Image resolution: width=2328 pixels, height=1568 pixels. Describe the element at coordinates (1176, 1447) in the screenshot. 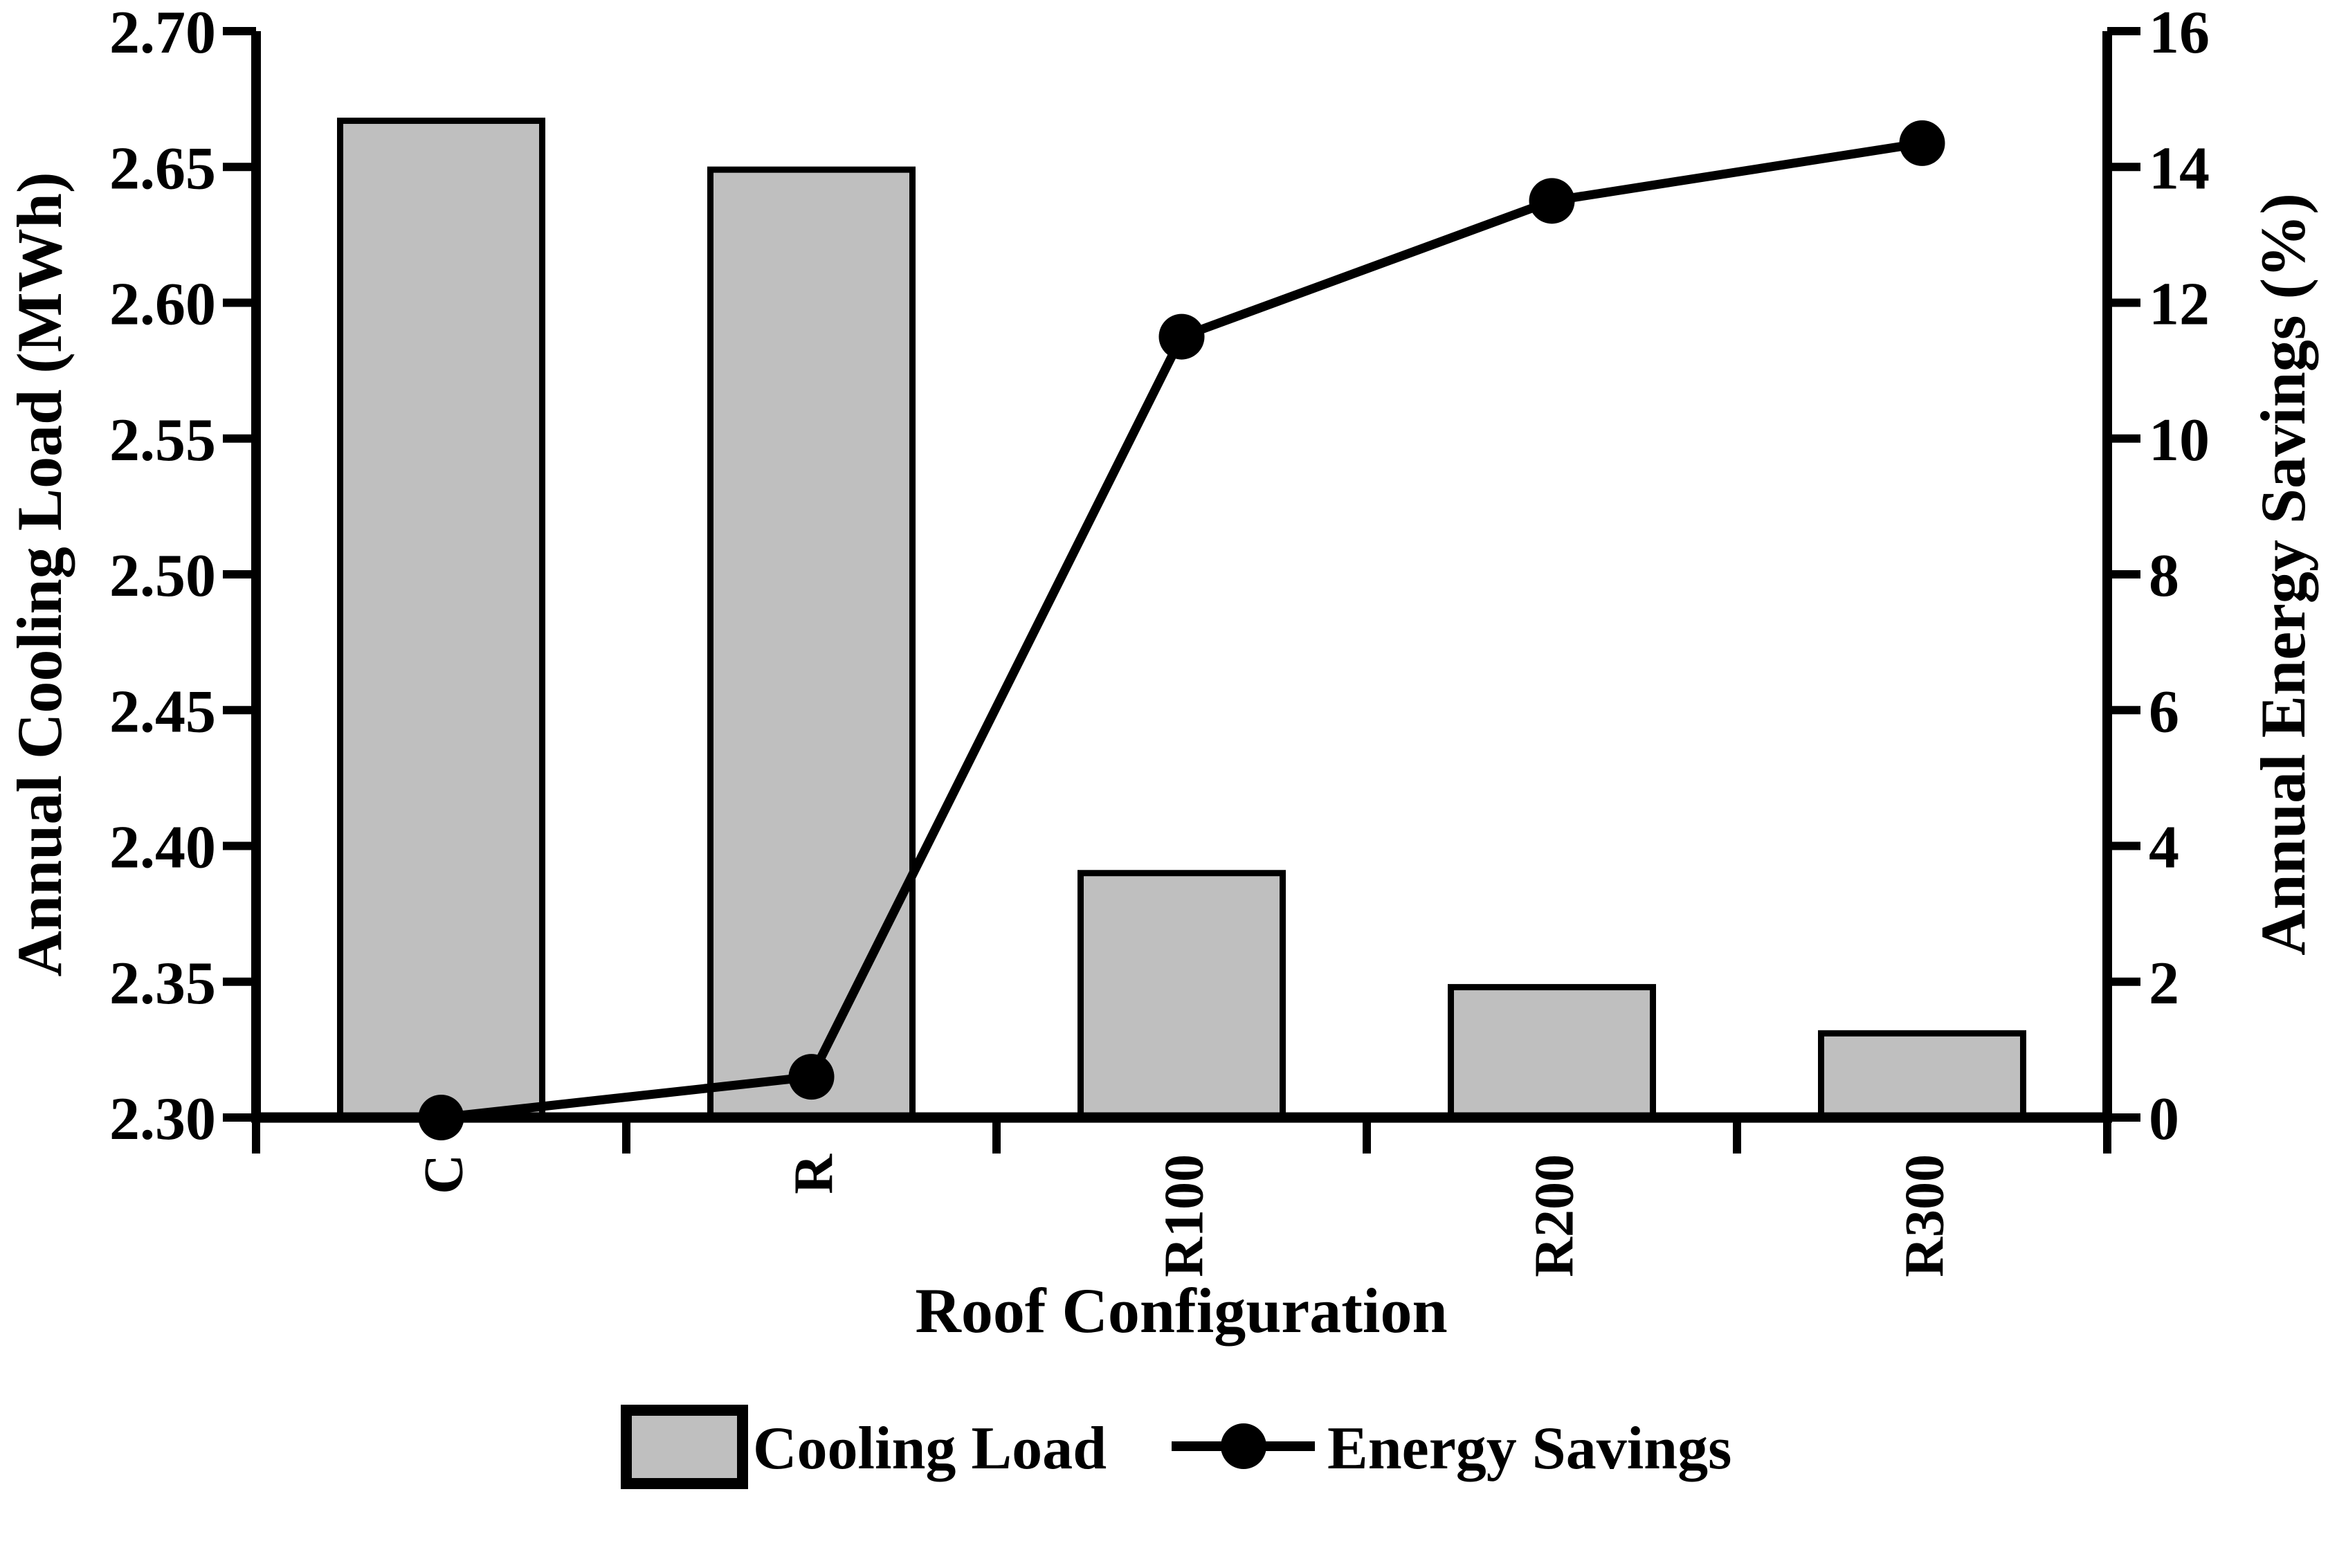

I see `legend: Cooling Load Energy Savings` at that location.